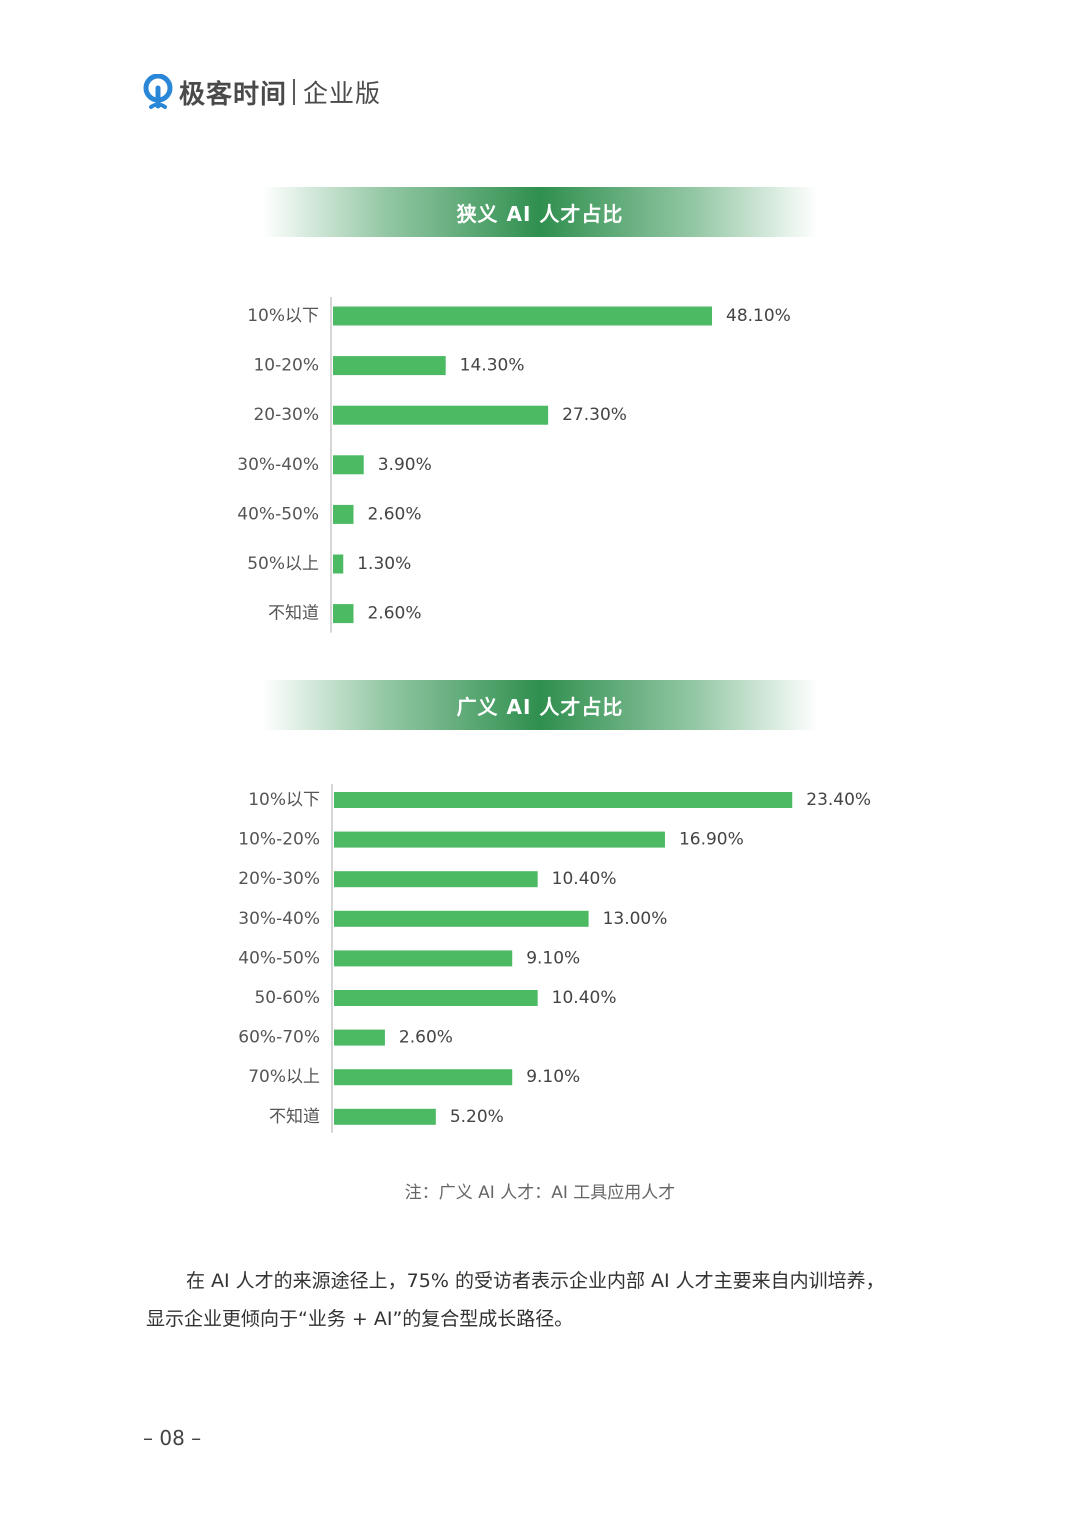 This screenshot has height=1517, width=1080. I want to click on chart2-title: 广义 AI 人才占比, so click(540, 706).